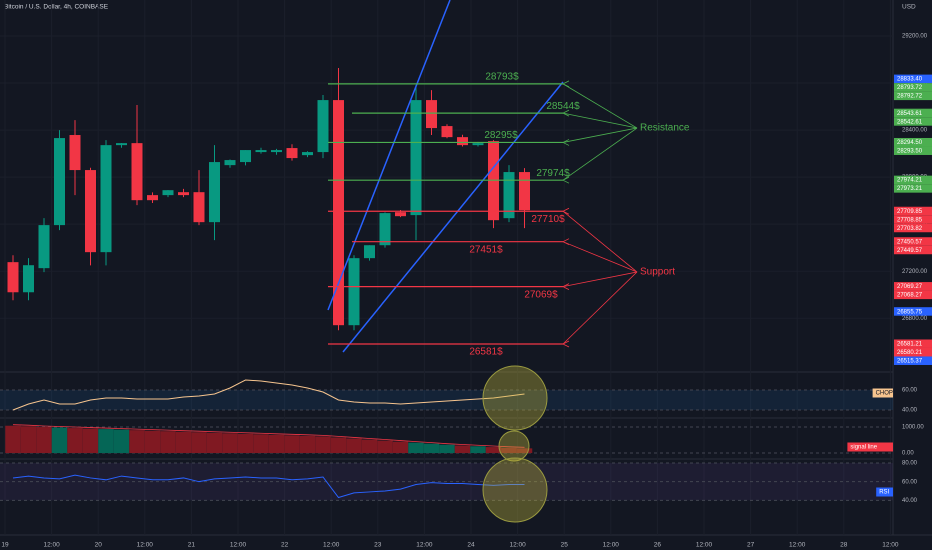  I want to click on price-tag-label: 28793.72, so click(910, 88).